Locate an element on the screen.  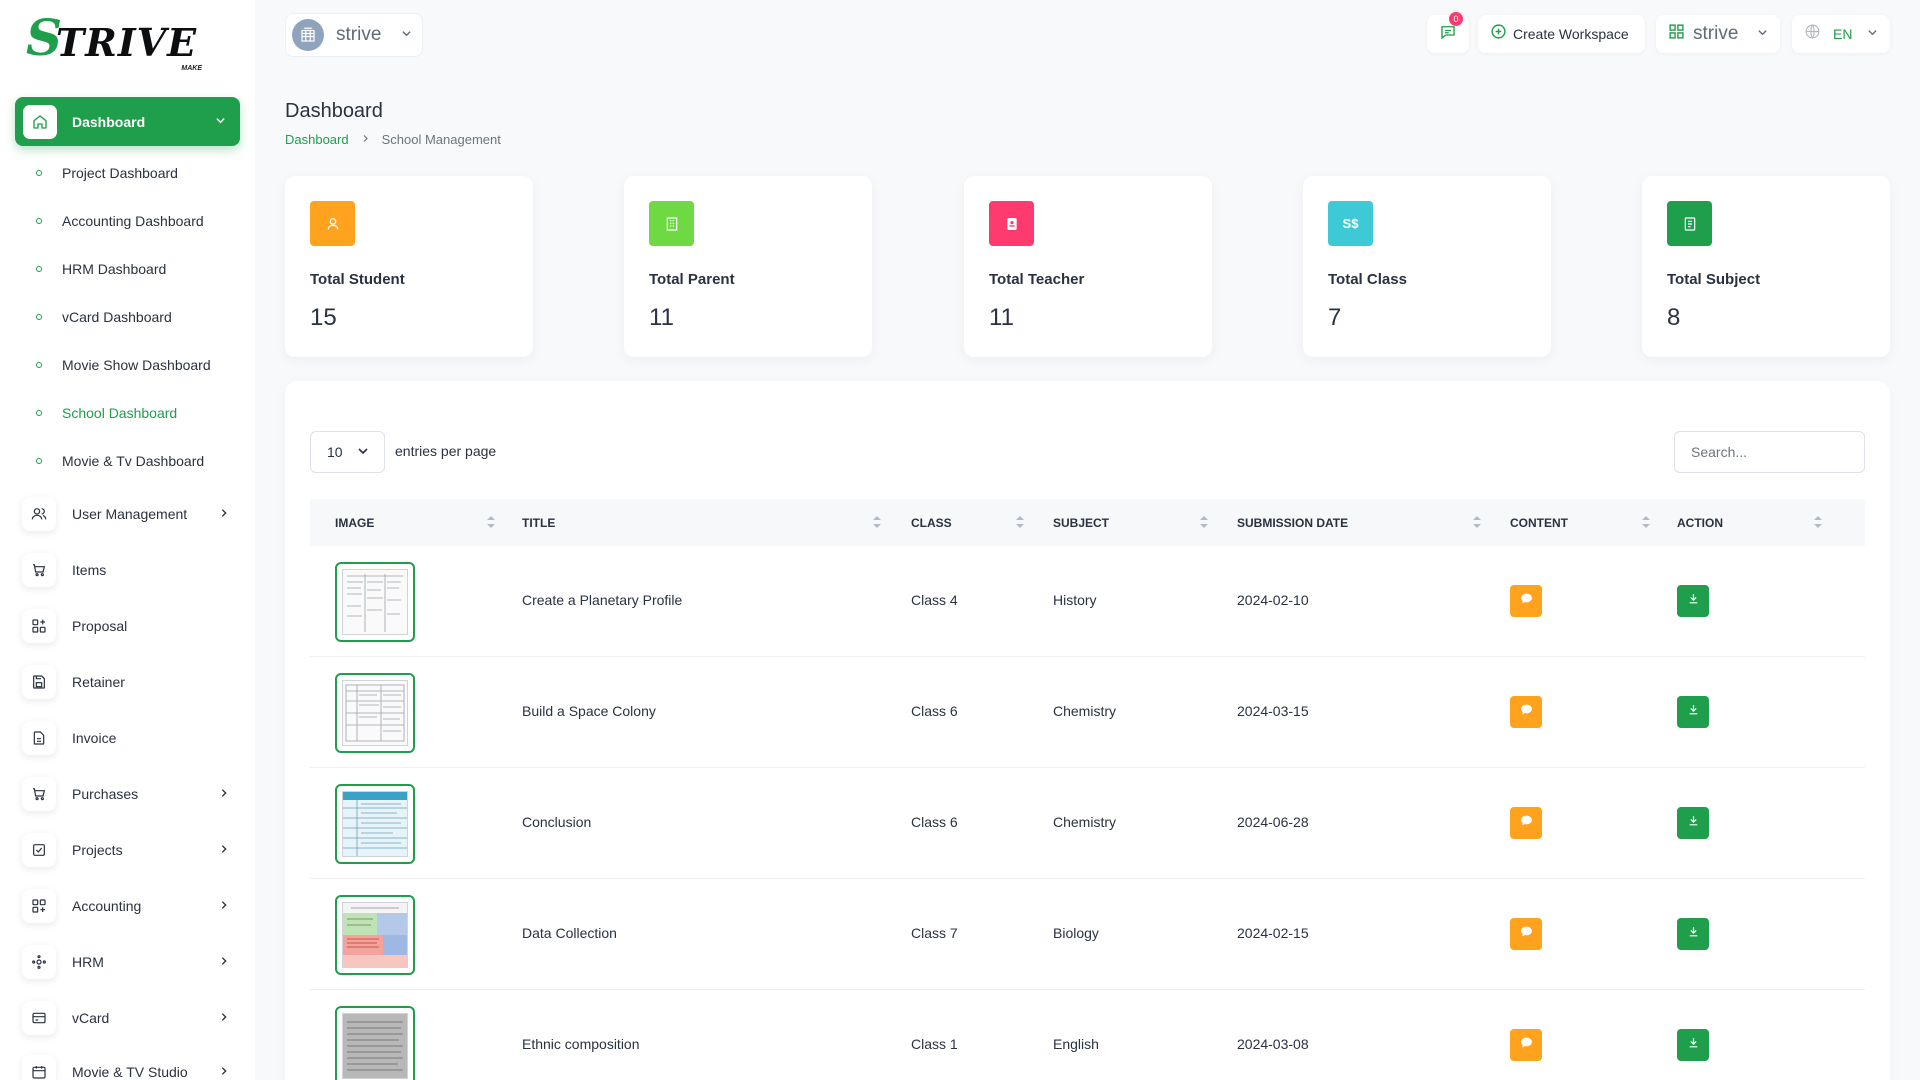
workspace-select: strive is located at coordinates (354, 35).